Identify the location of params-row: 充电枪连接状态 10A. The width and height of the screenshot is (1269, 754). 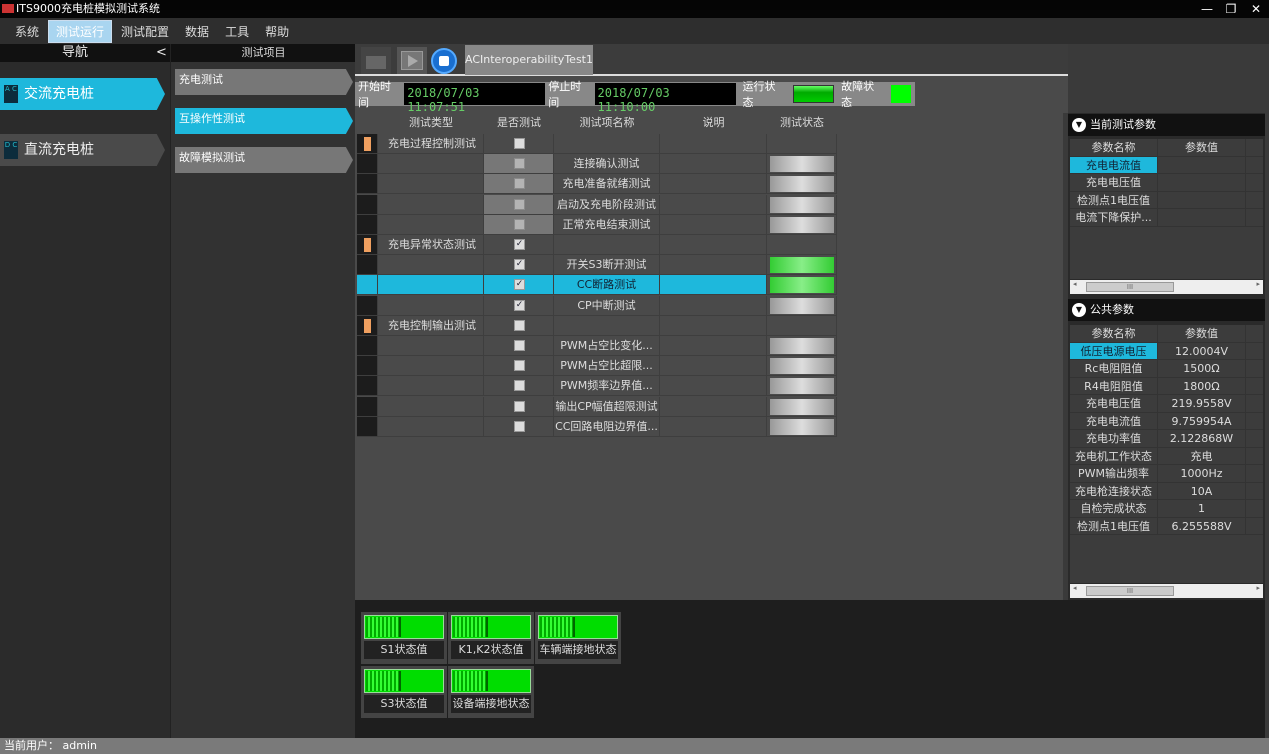
(1166, 491).